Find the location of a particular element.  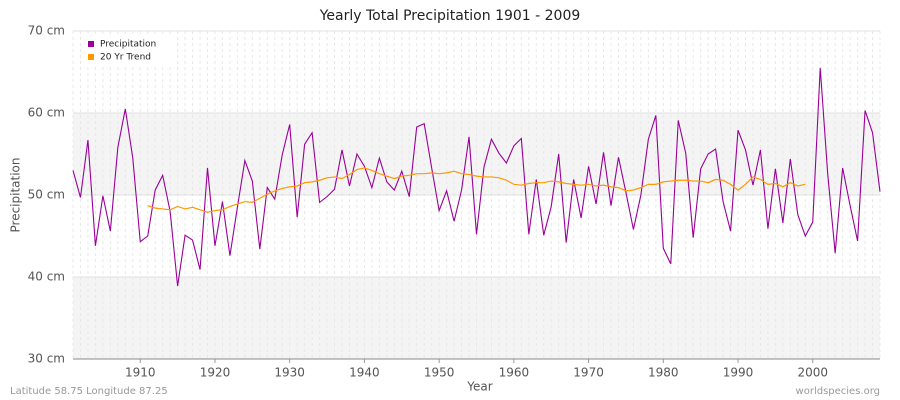

legend-box is located at coordinates (127, 51).